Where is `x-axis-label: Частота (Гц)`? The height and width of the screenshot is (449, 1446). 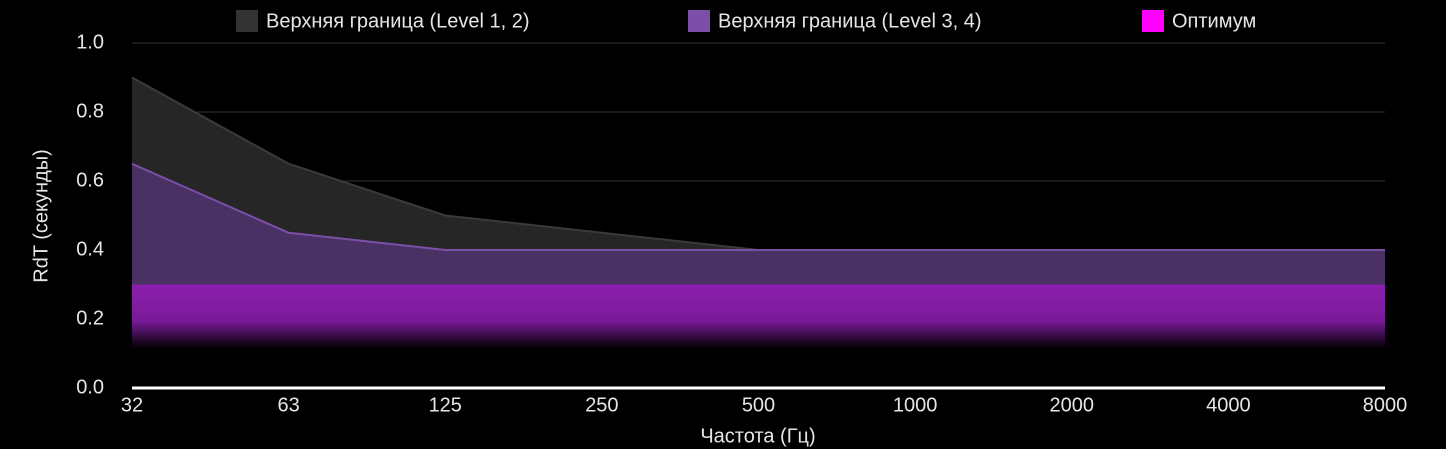 x-axis-label: Частота (Гц) is located at coordinates (757, 436).